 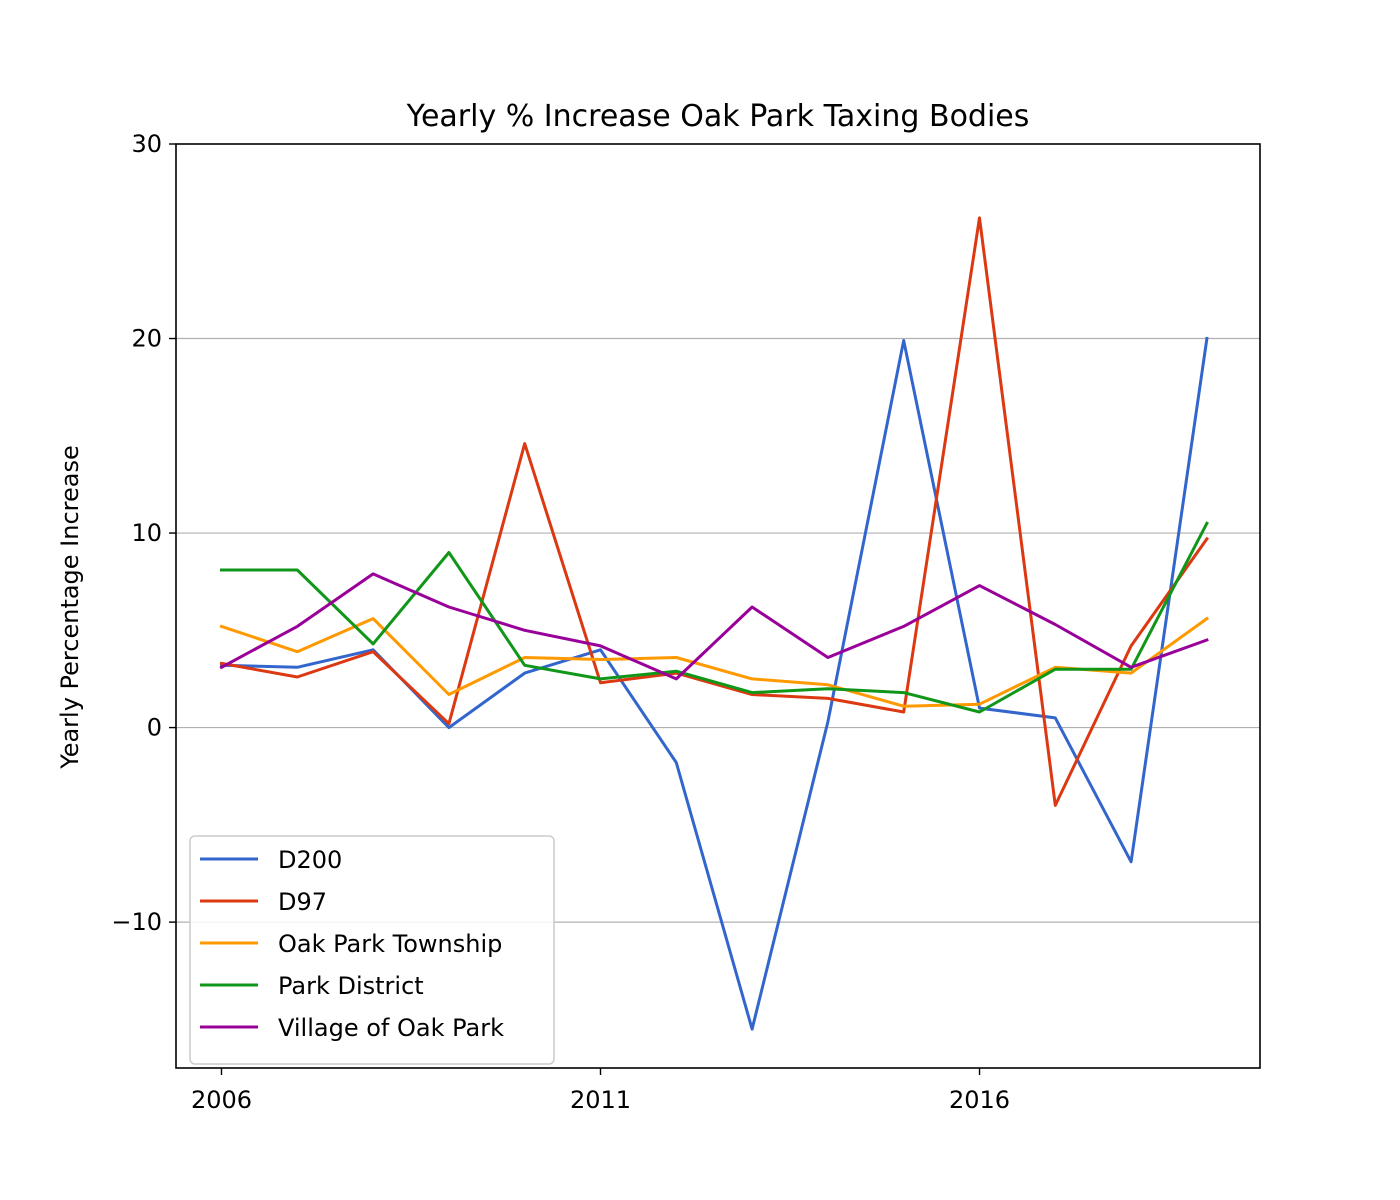 I want to click on chart-title: Yearly % Increase Oak Park Taxing Bodies, so click(x=718, y=116).